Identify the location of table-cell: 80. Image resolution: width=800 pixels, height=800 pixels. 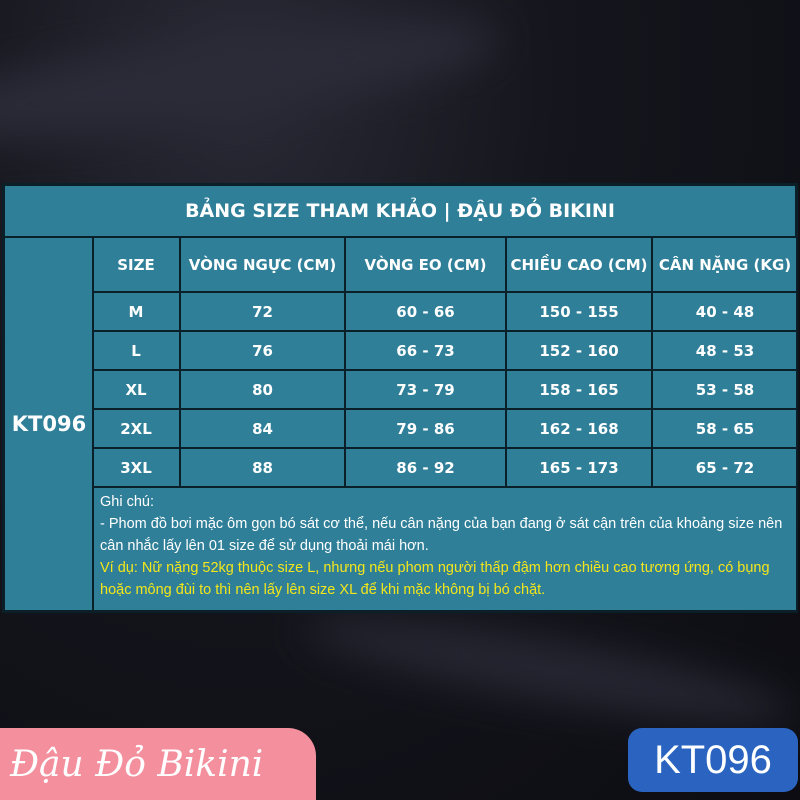
(262, 389).